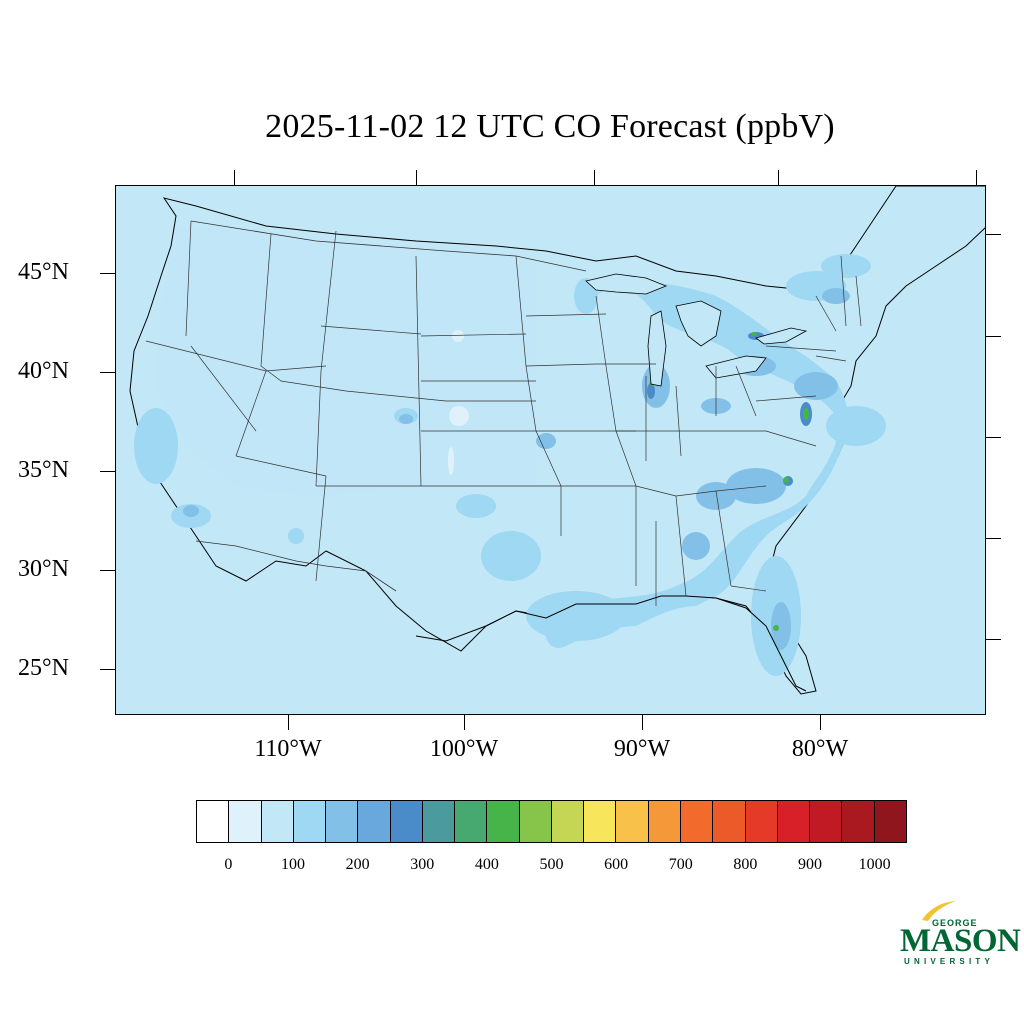 The height and width of the screenshot is (1024, 1024). What do you see at coordinates (680, 864) in the screenshot?
I see `colorbar-label: 700` at bounding box center [680, 864].